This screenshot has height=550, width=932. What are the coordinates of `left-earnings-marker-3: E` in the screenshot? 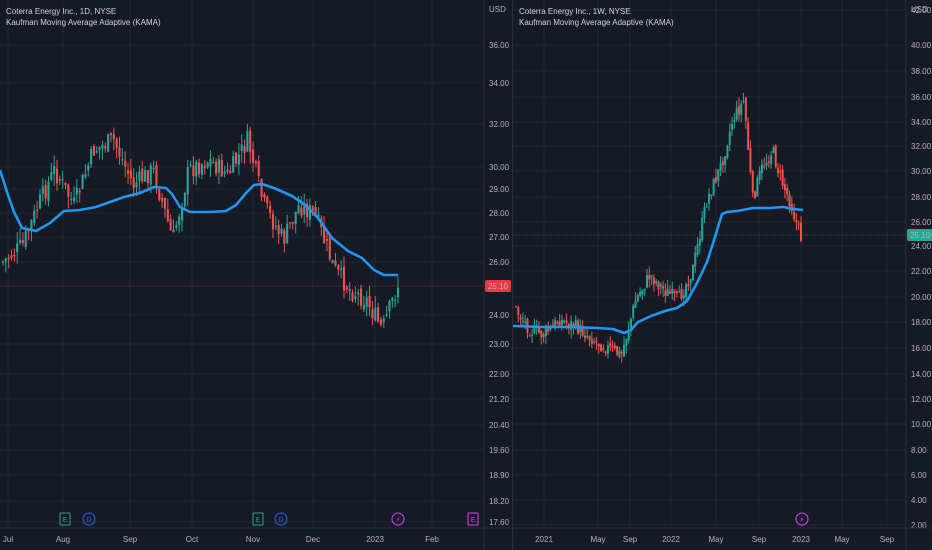 It's located at (473, 519).